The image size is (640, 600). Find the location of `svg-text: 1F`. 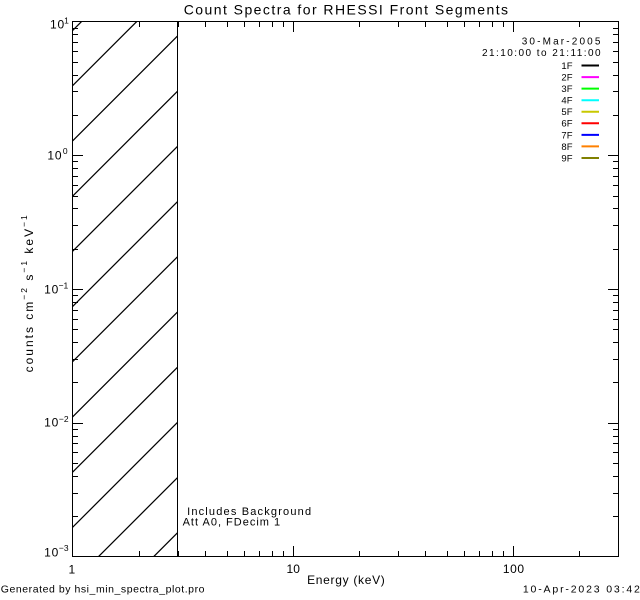

svg-text: 1F is located at coordinates (566, 66).